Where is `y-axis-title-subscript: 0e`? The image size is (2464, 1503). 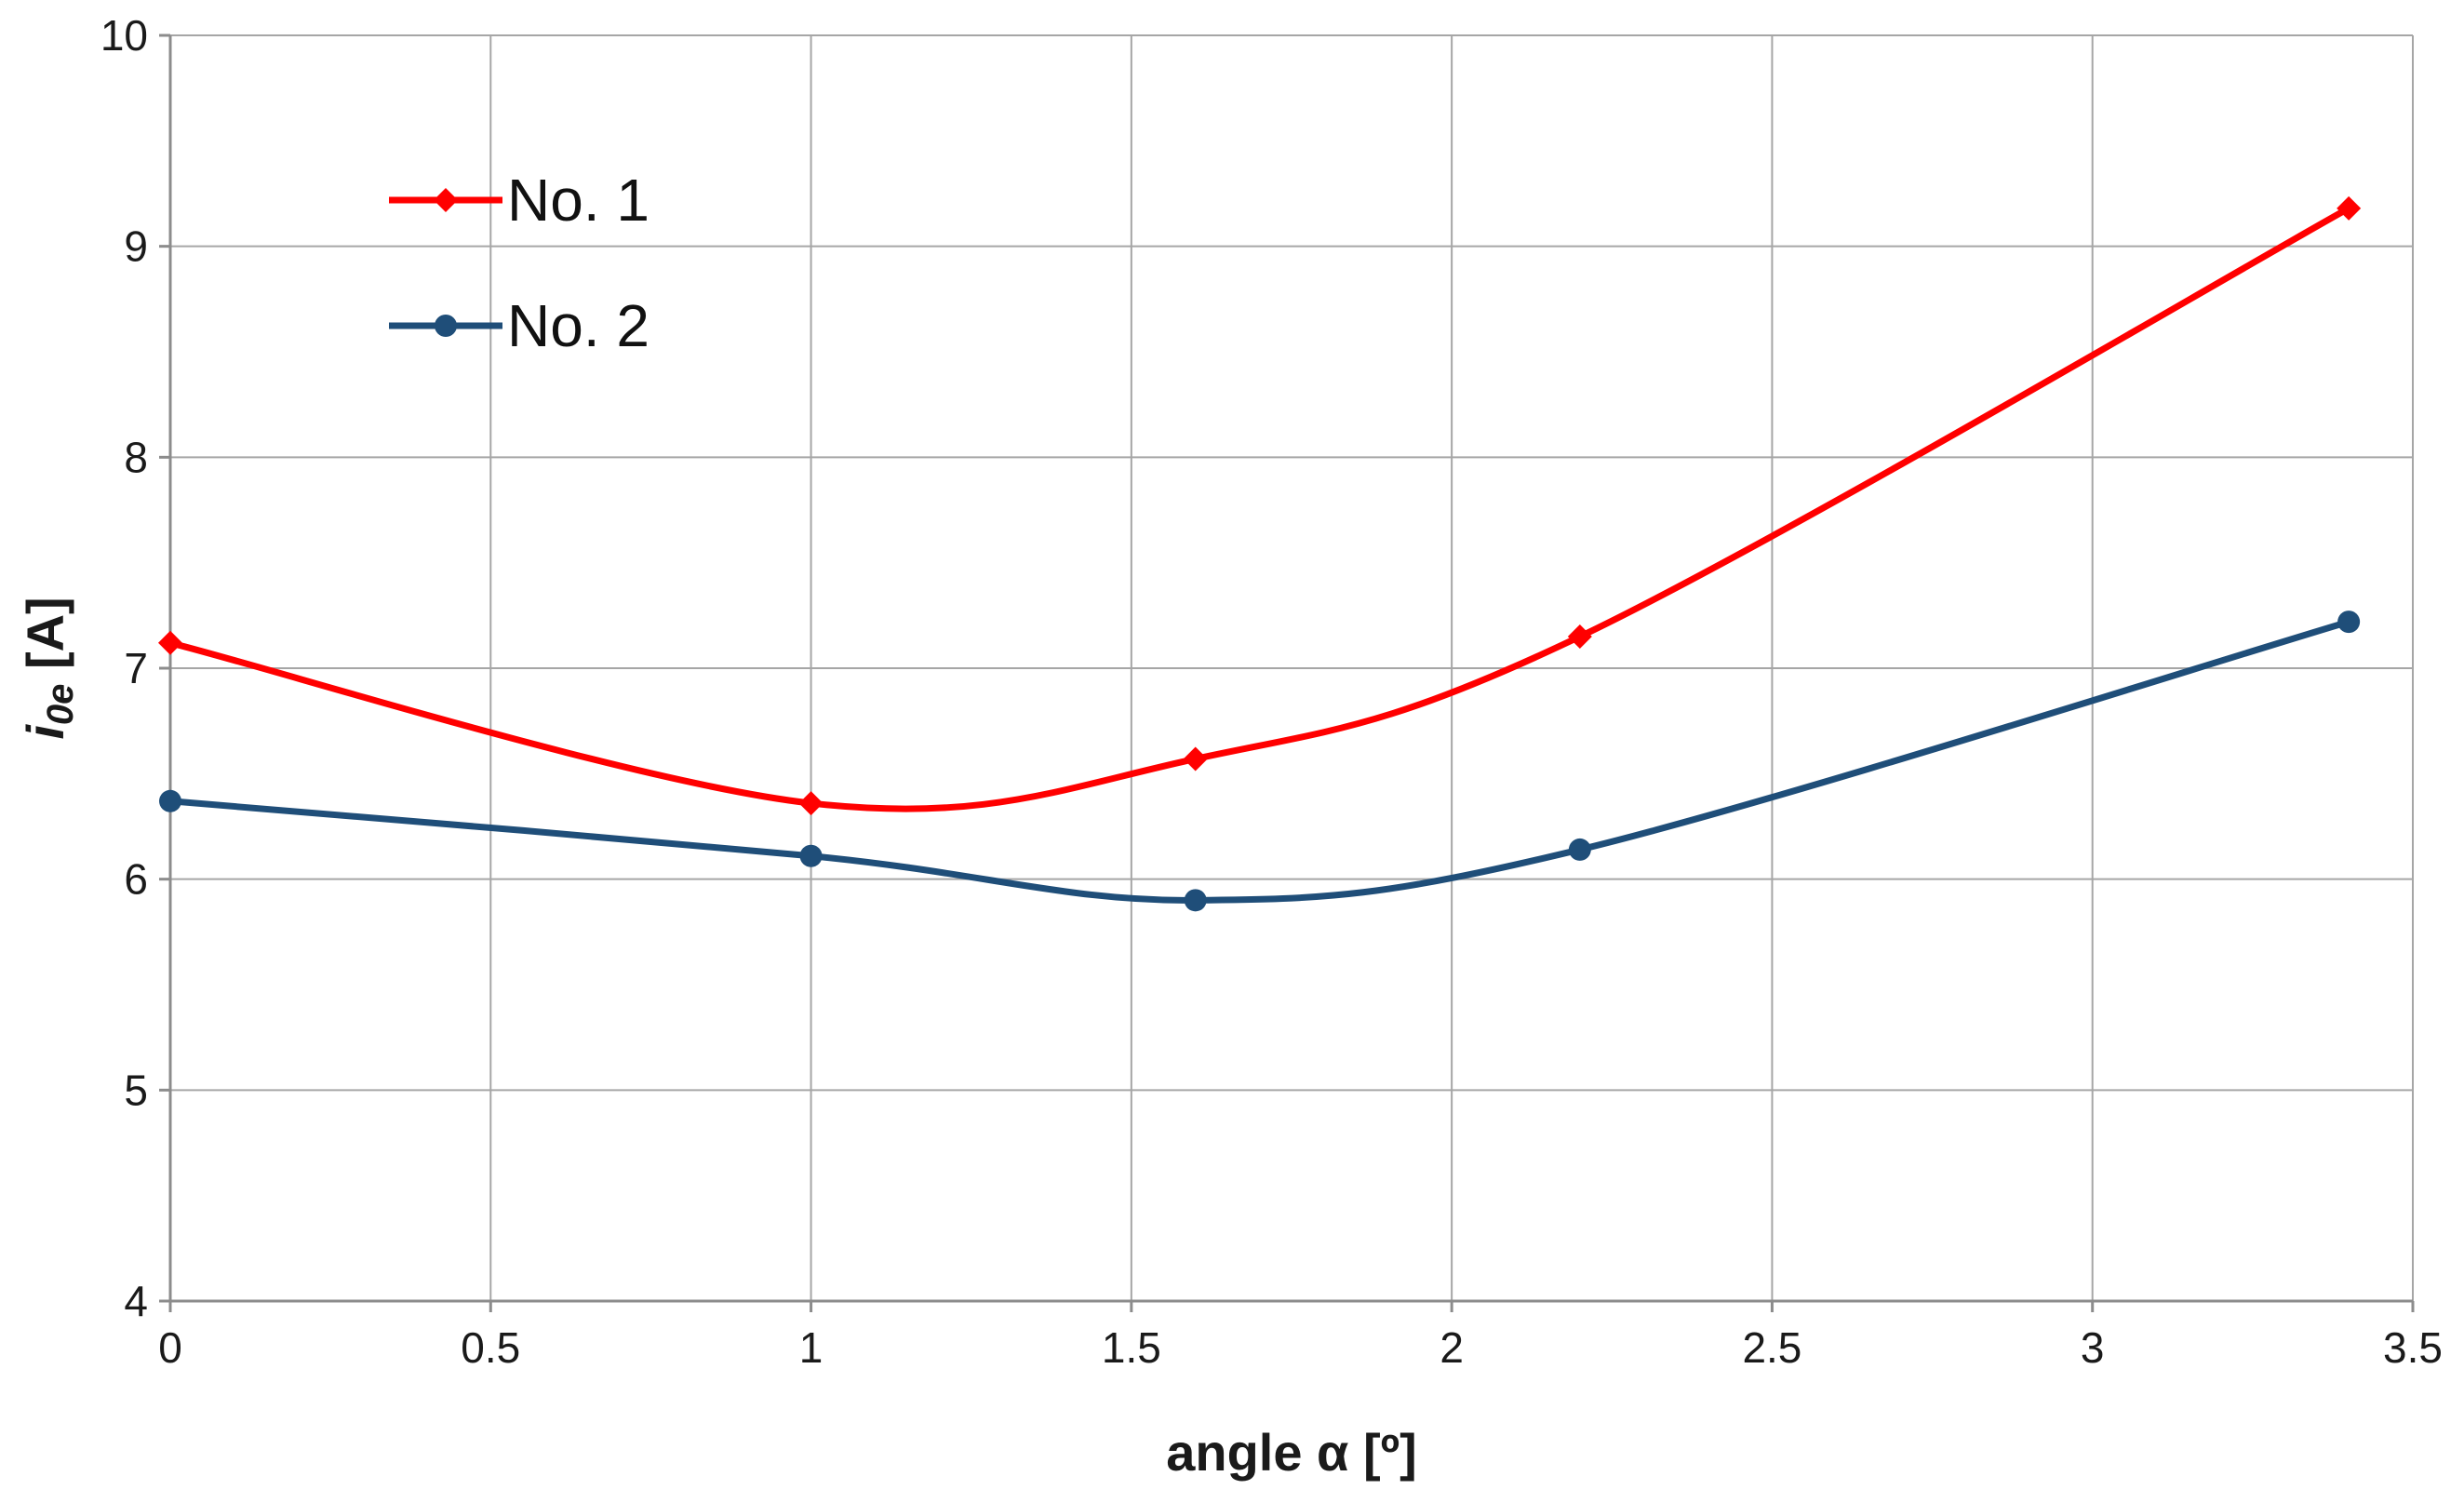 y-axis-title-subscript: 0e is located at coordinates (60, 705).